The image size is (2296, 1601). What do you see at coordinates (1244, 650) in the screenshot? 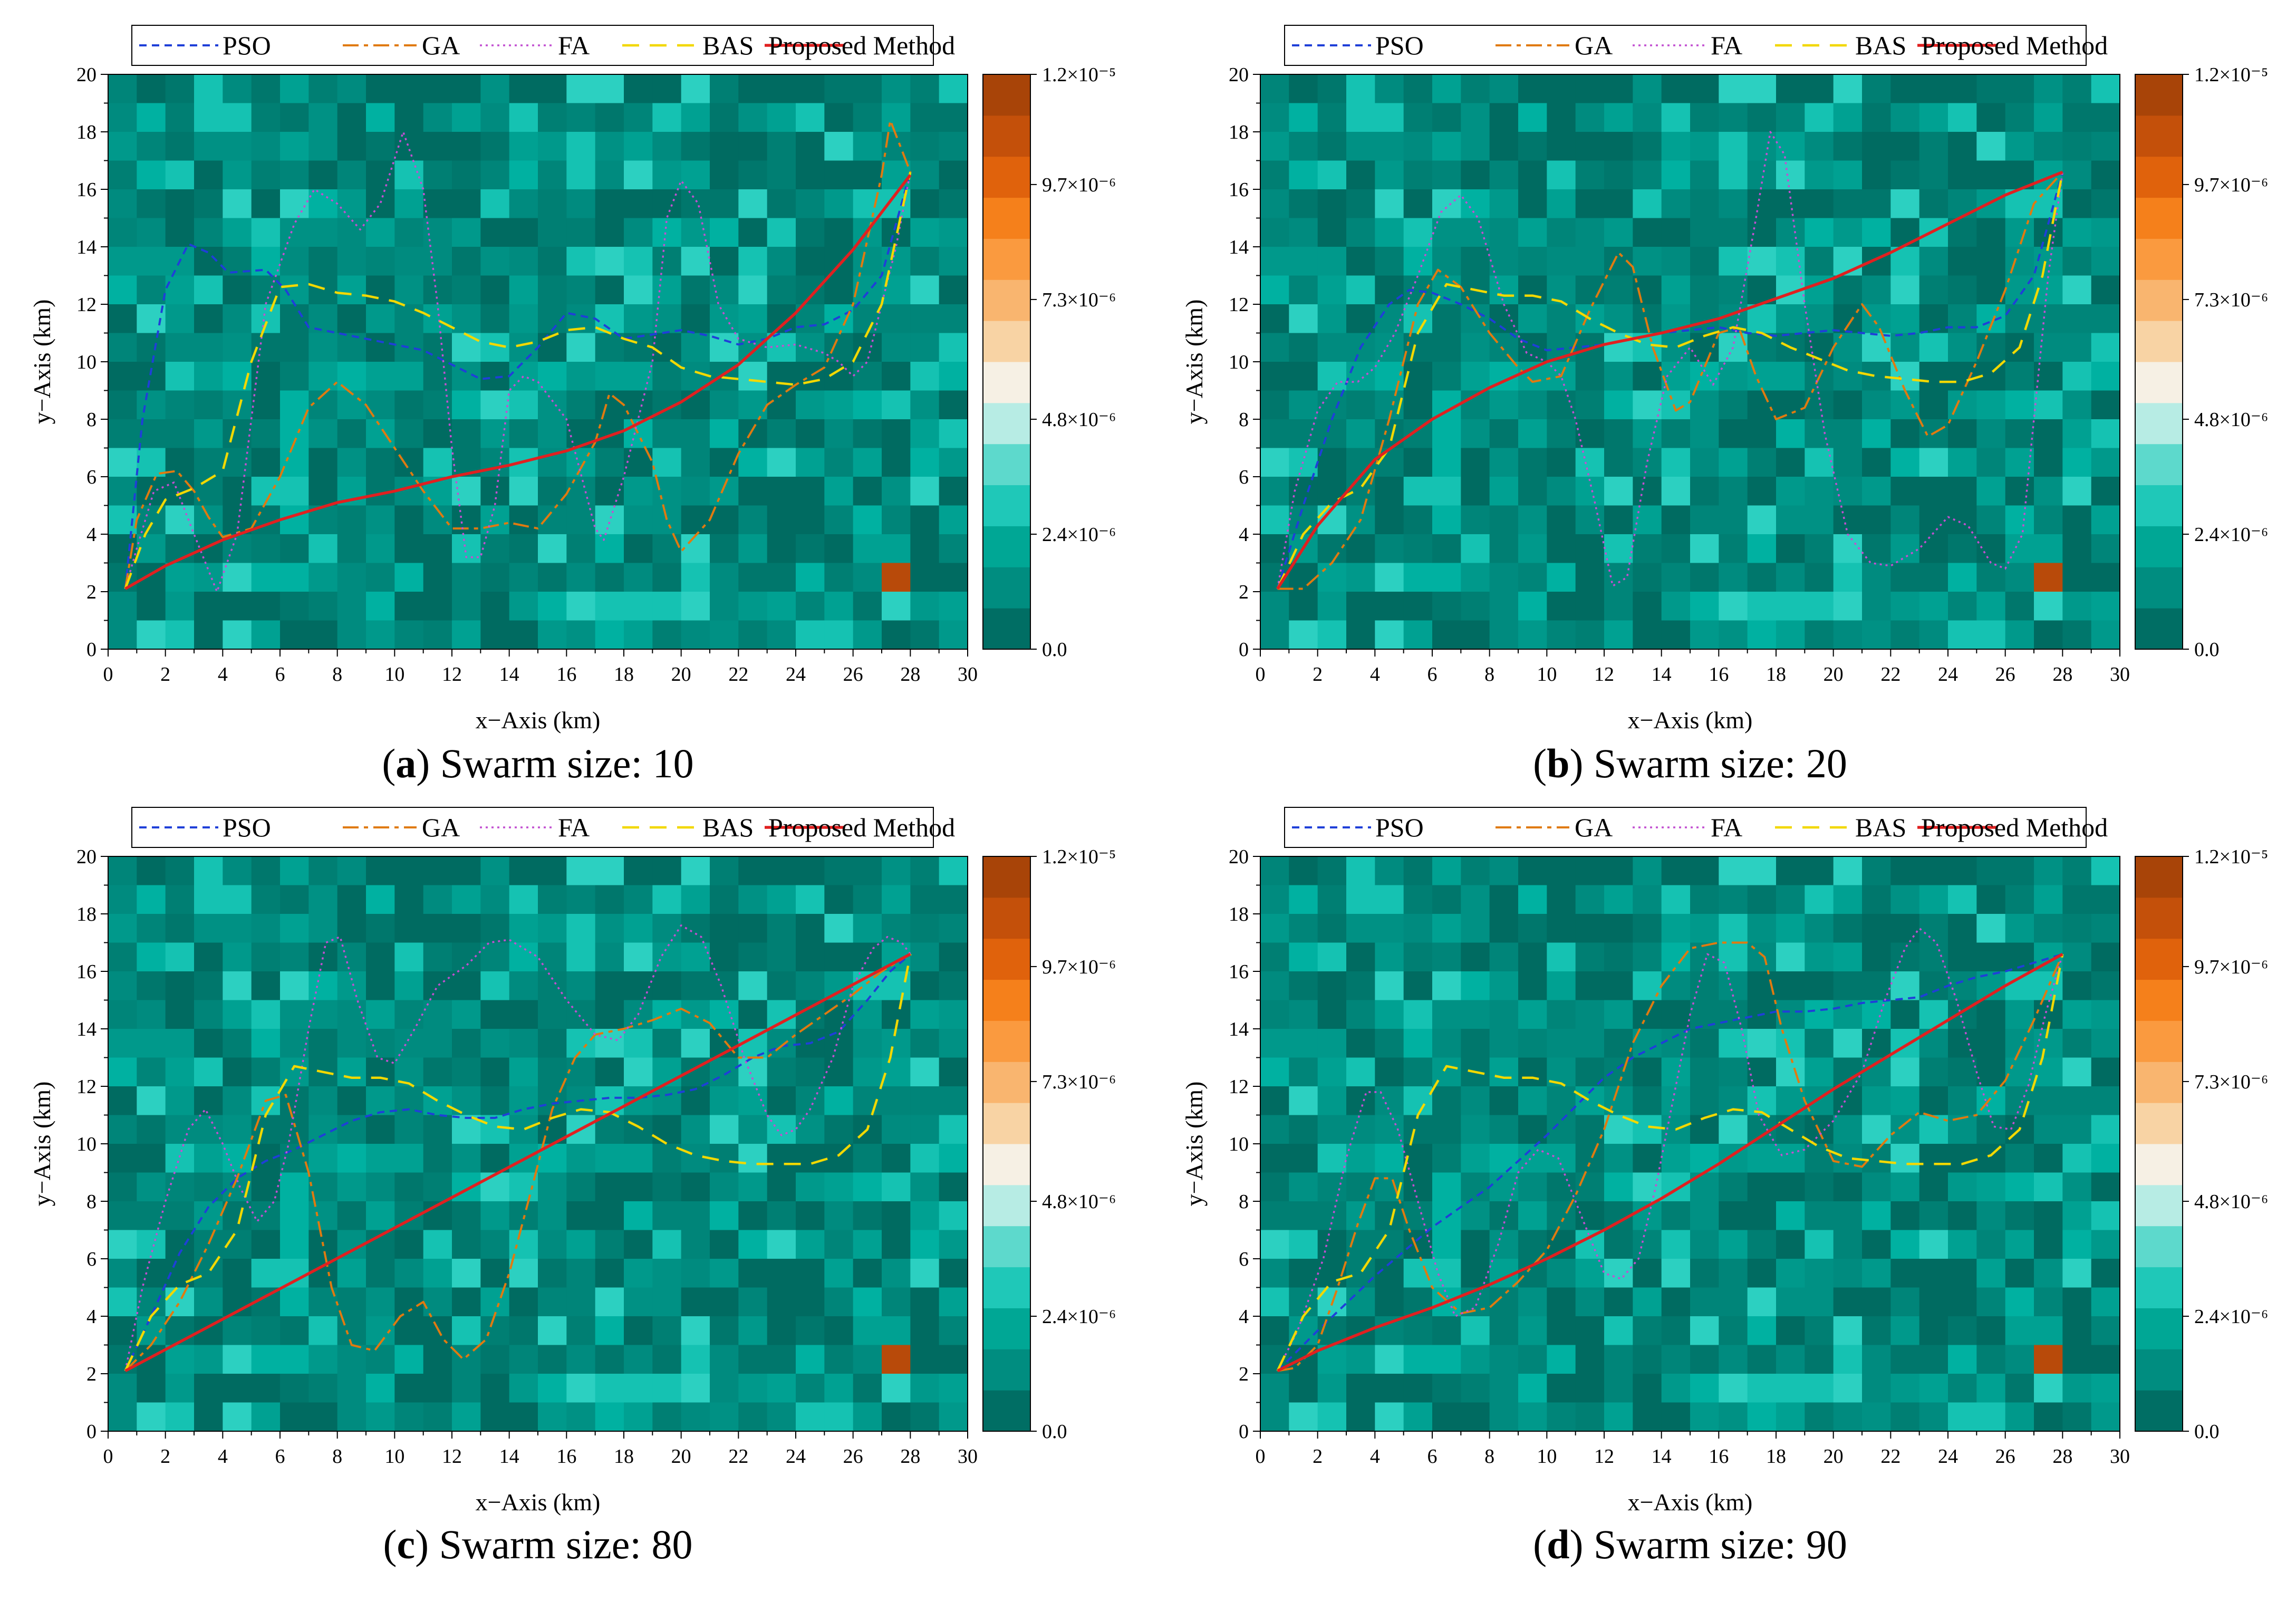
I see `y-tick-label: 0` at bounding box center [1244, 650].